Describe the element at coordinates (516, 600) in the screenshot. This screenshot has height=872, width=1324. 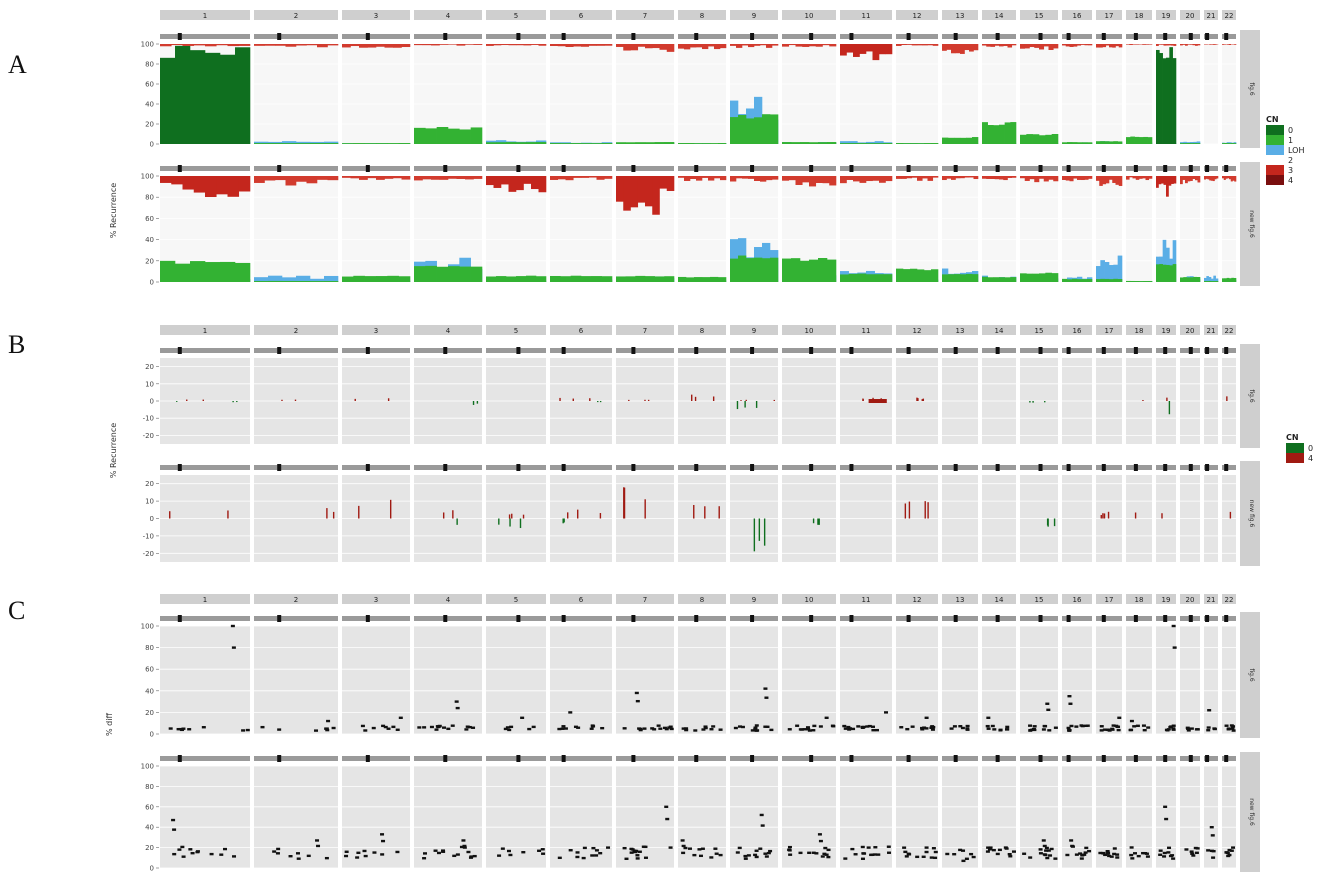
I see `chromosome-label: 5` at that location.